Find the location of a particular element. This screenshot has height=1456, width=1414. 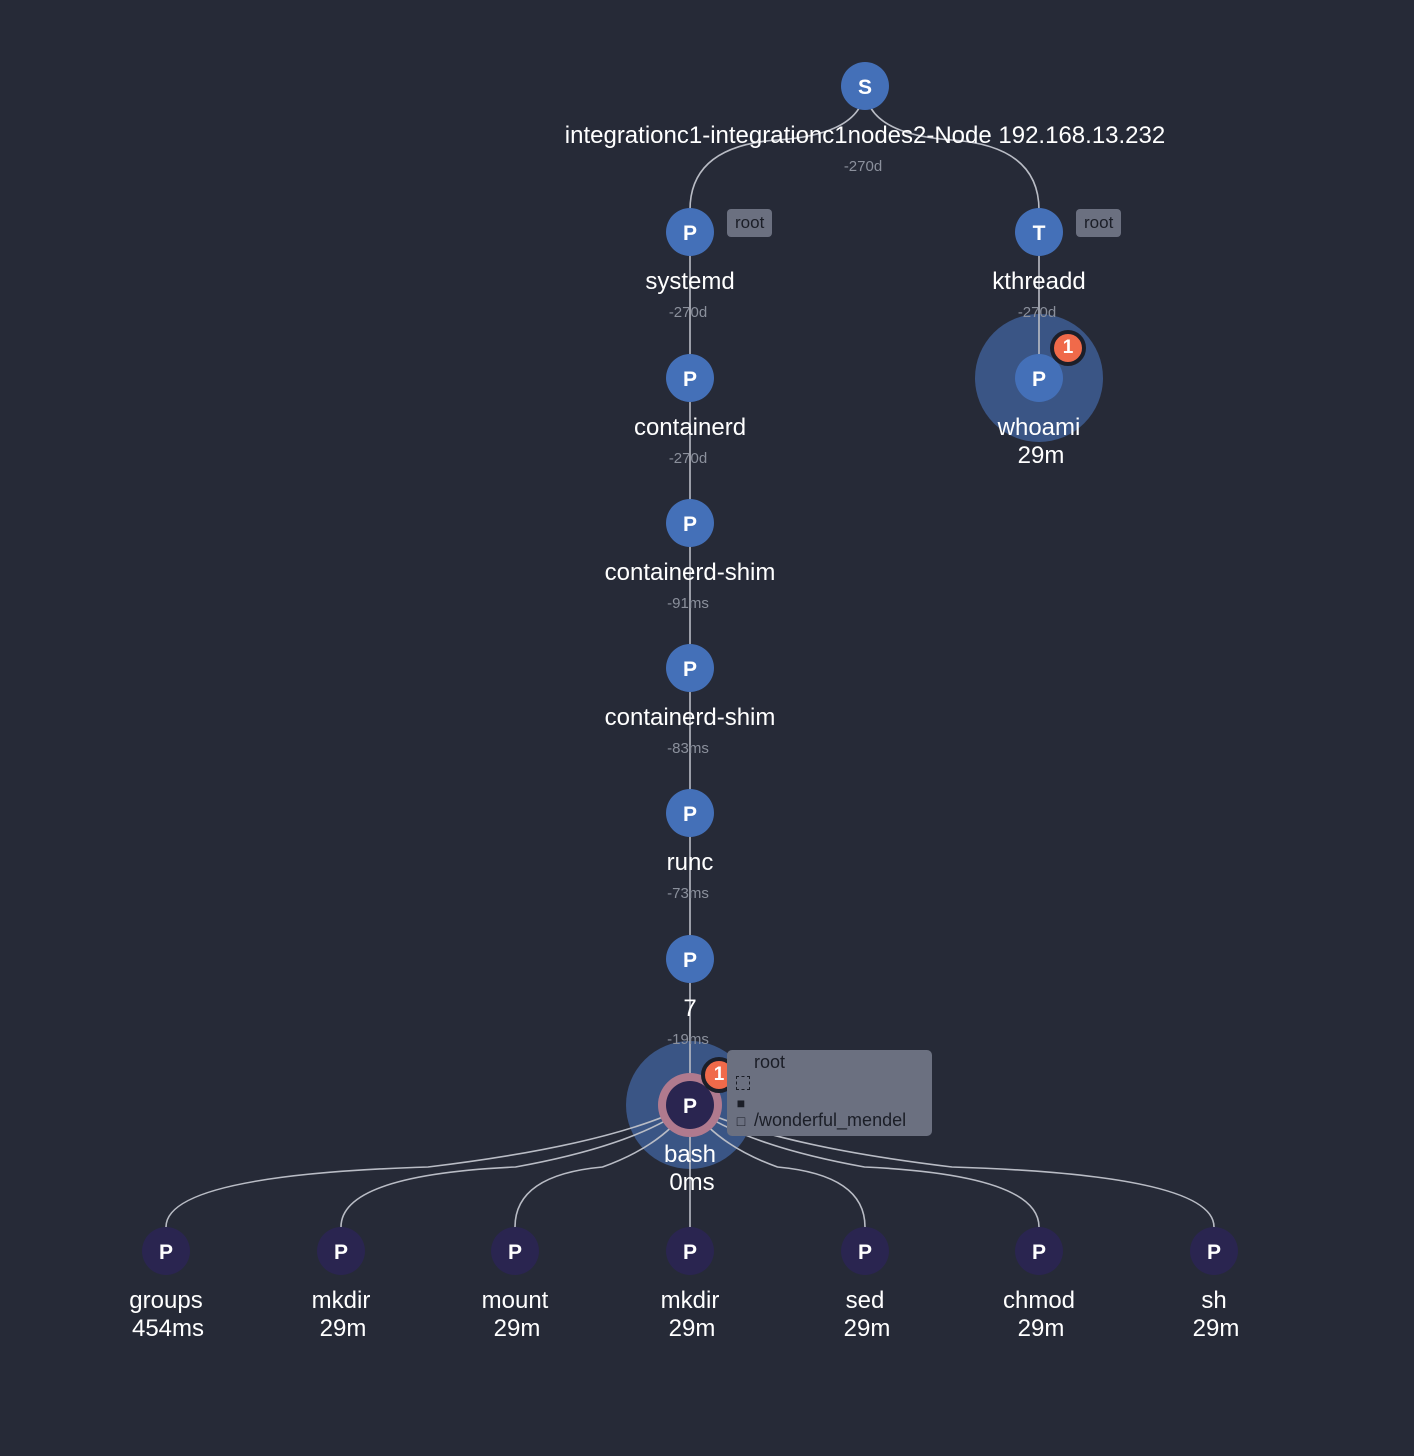

node-seven: P is located at coordinates (690, 959).